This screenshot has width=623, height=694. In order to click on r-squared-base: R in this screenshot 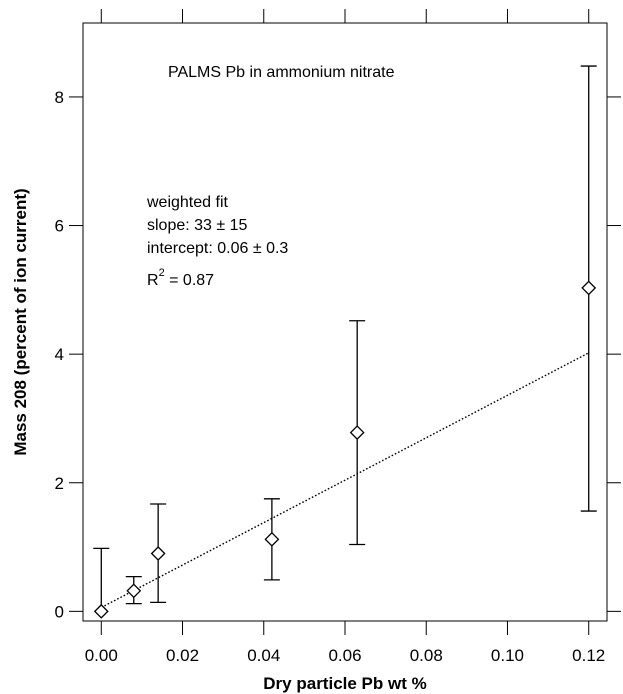, I will do `click(153, 280)`.